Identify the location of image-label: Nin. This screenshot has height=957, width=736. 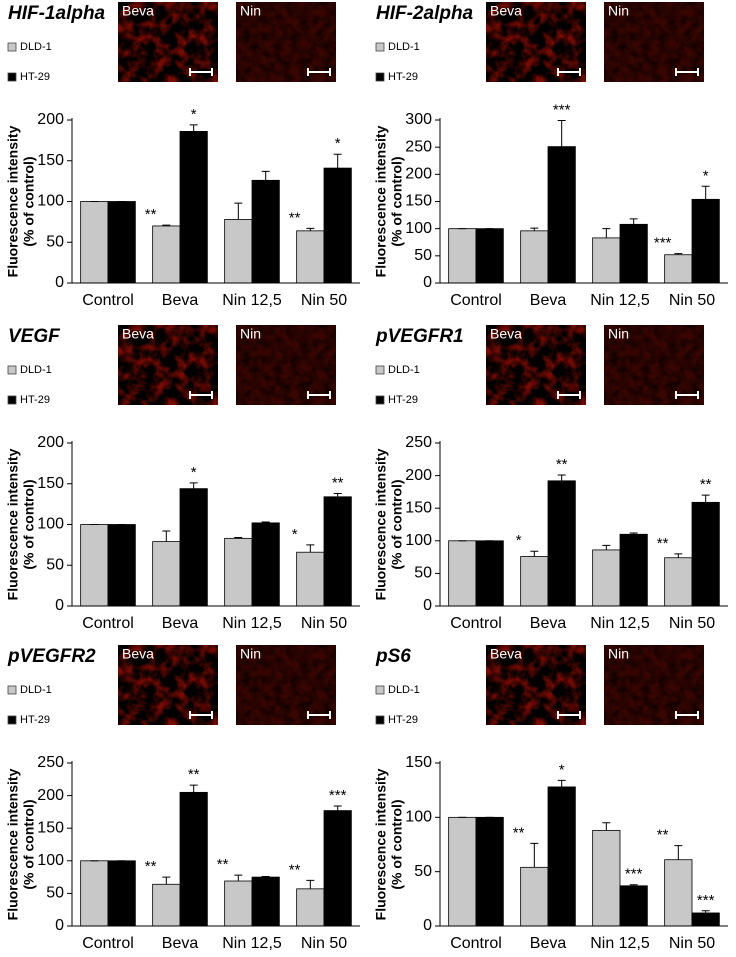
(250, 654).